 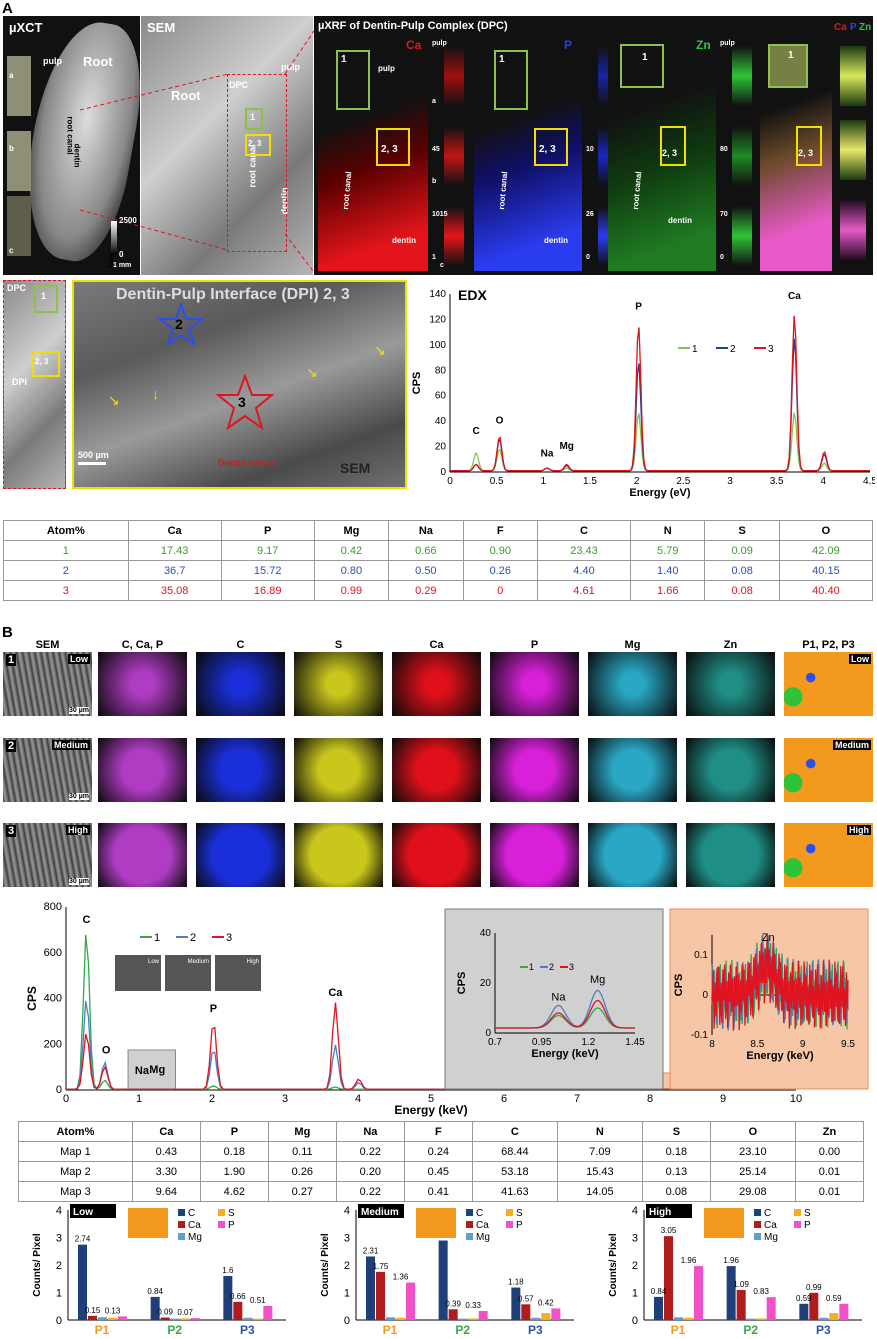 I want to click on thumb-image, so click(x=188, y=973).